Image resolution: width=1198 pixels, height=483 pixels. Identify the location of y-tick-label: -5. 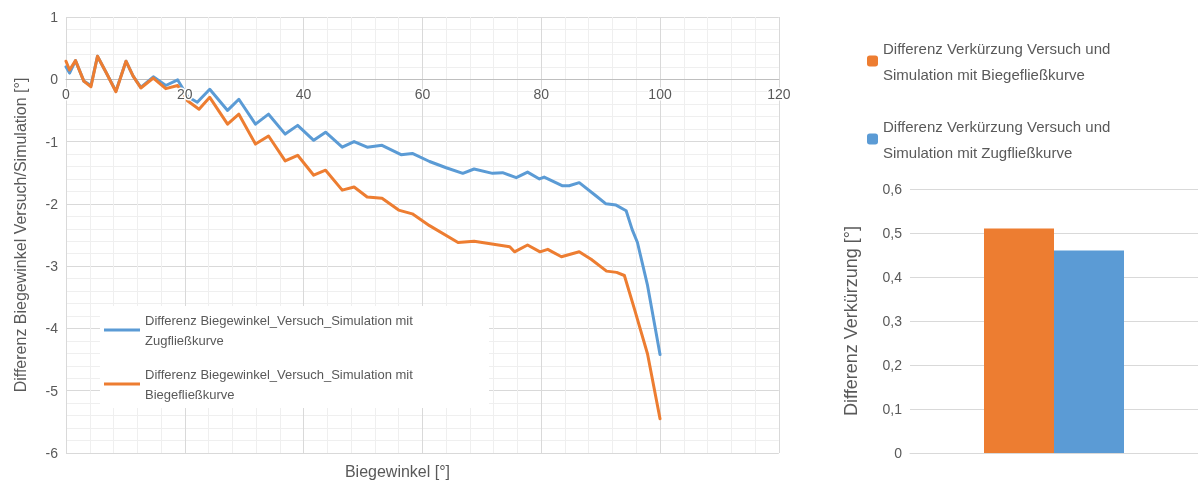
(52, 390).